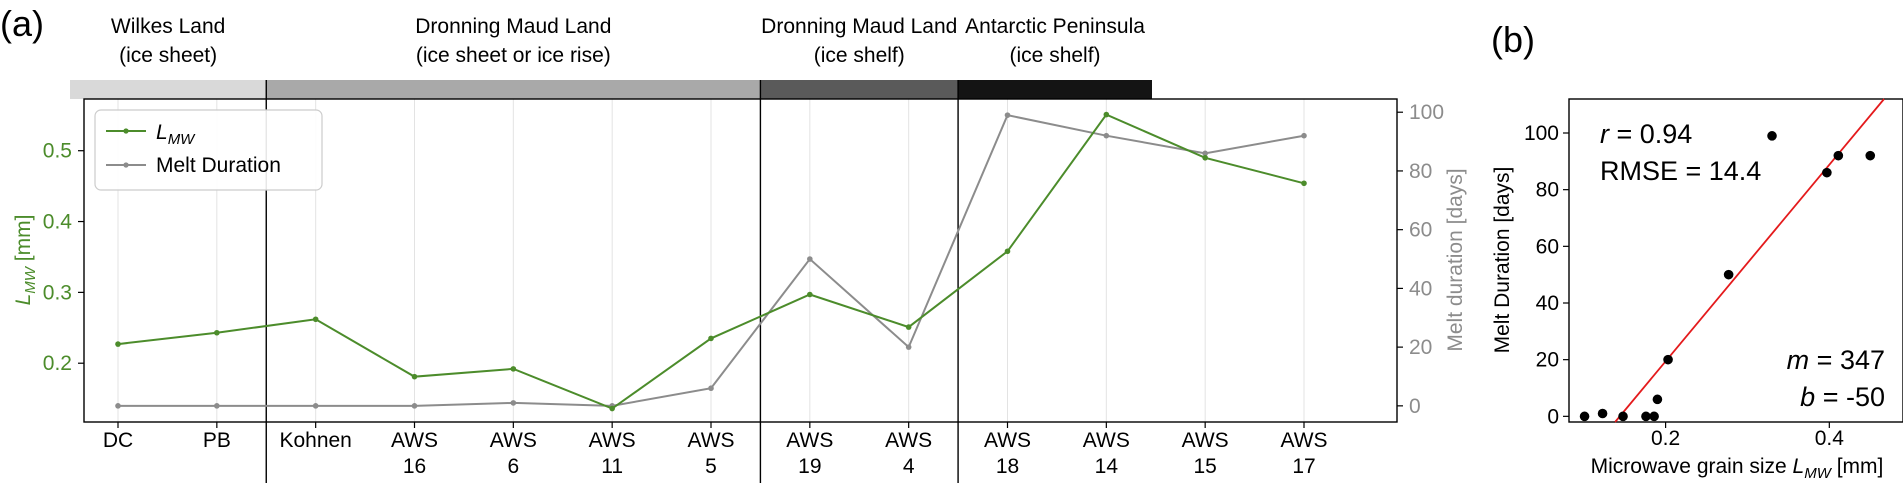 The image size is (1903, 483). Describe the element at coordinates (126, 165) in the screenshot. I see `legend-melt-marker` at that location.